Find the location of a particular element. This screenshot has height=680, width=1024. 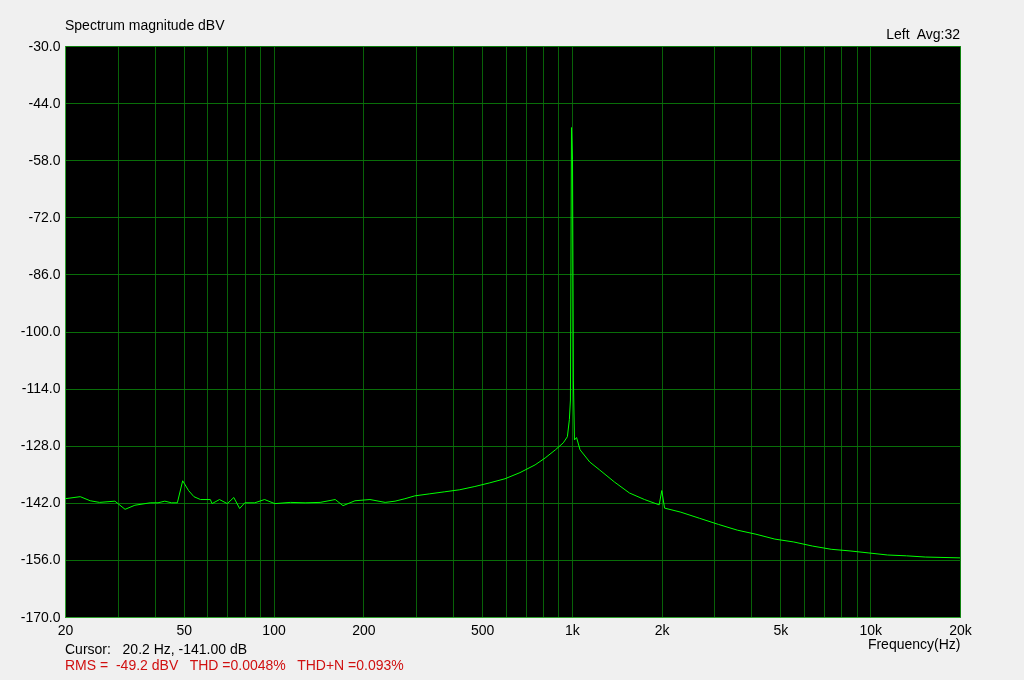

chart-title: Spectrum magnitude dBV is located at coordinates (145, 25).